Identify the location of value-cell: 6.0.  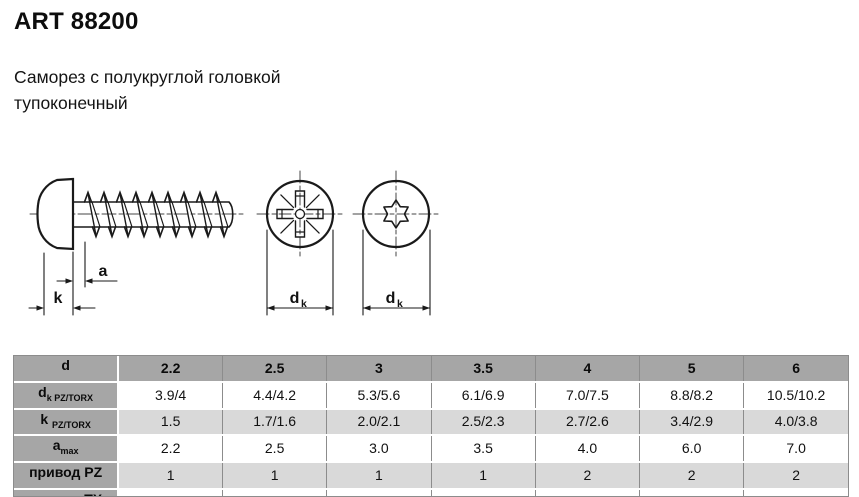
(692, 449).